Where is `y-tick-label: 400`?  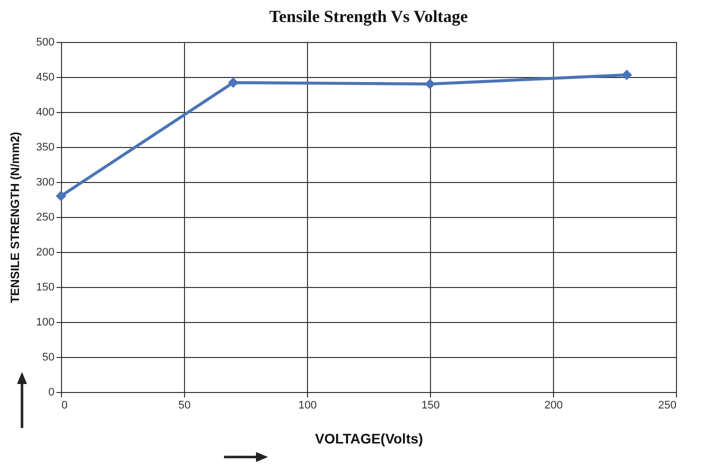
y-tick-label: 400 is located at coordinates (45, 112).